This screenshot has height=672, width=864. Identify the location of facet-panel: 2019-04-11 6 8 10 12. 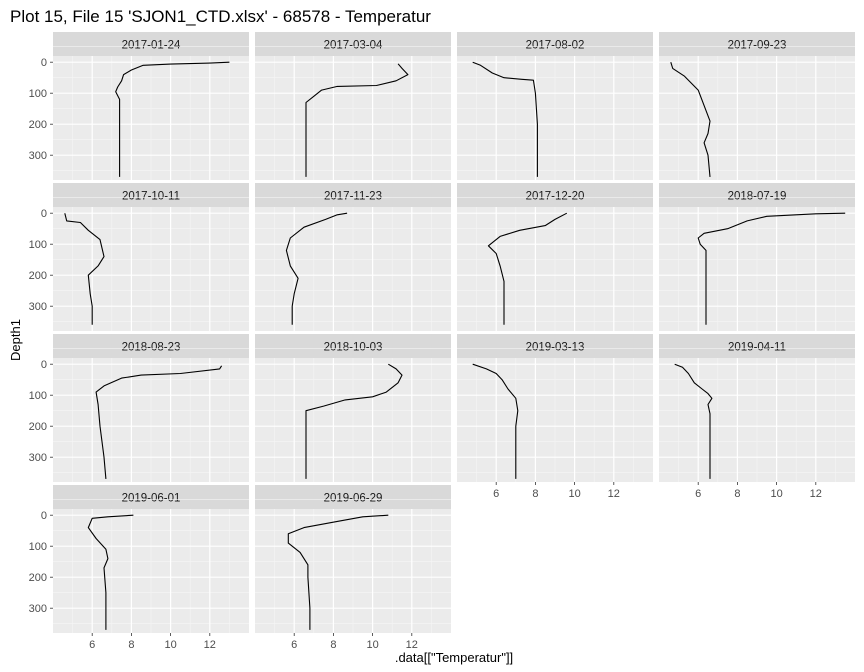
(757, 417).